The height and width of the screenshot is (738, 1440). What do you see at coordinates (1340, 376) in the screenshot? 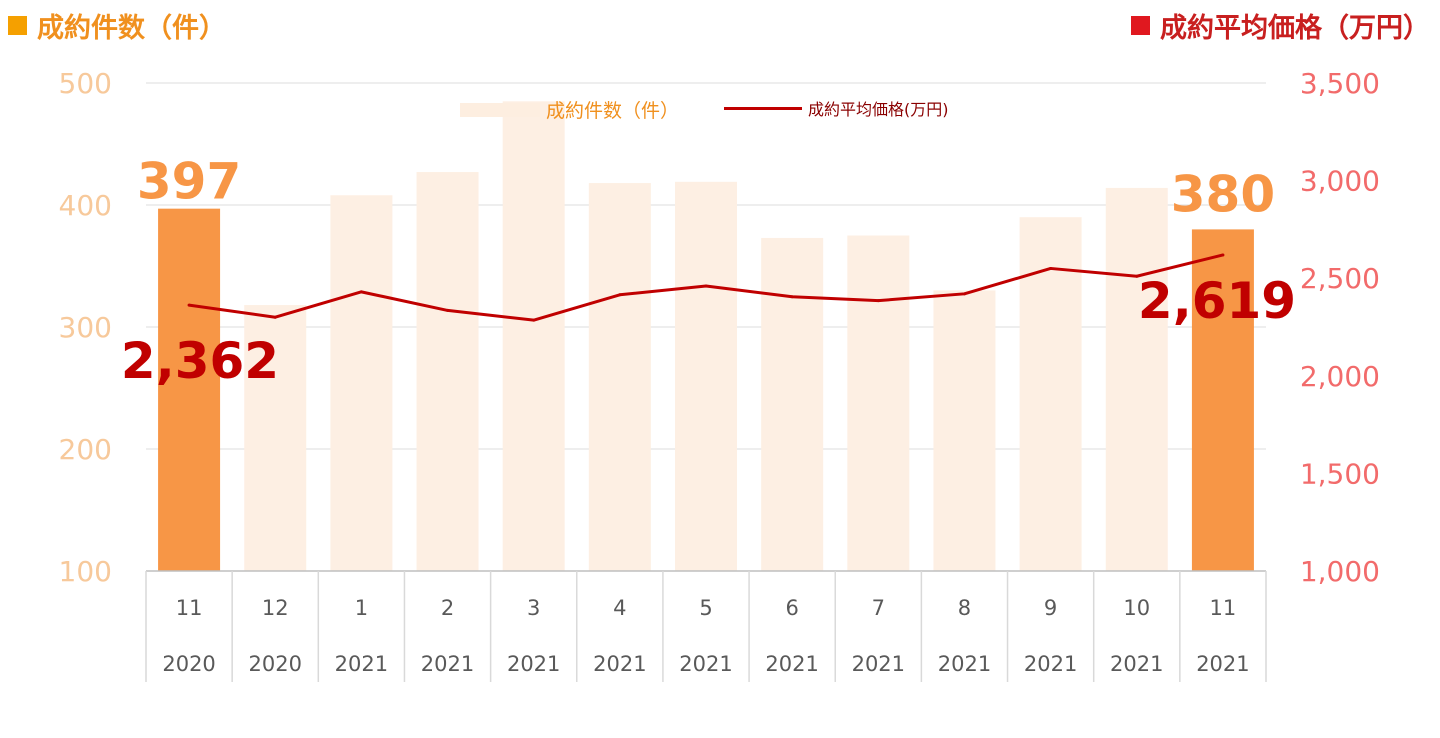
I see `right-tick-label-2: 2,000` at bounding box center [1340, 376].